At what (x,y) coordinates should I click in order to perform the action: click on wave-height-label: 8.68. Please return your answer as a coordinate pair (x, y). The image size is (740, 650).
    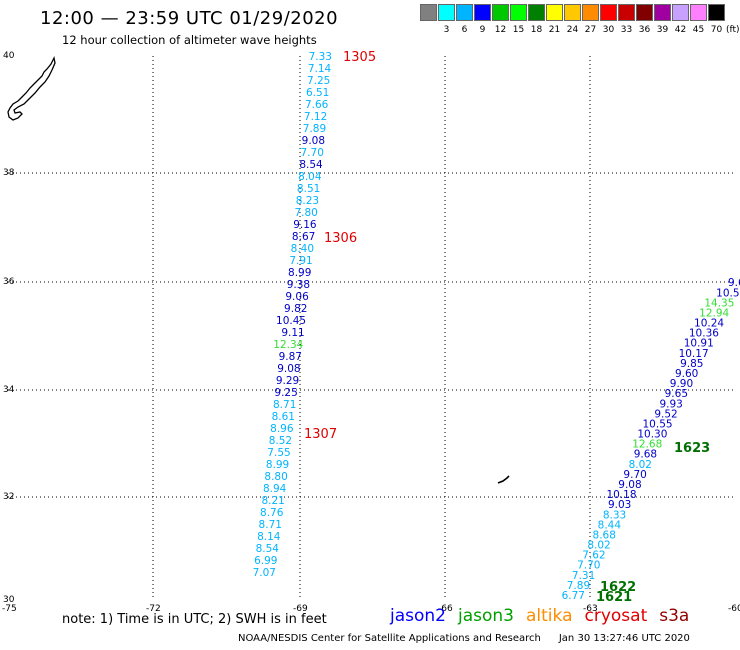
    Looking at the image, I should click on (604, 535).